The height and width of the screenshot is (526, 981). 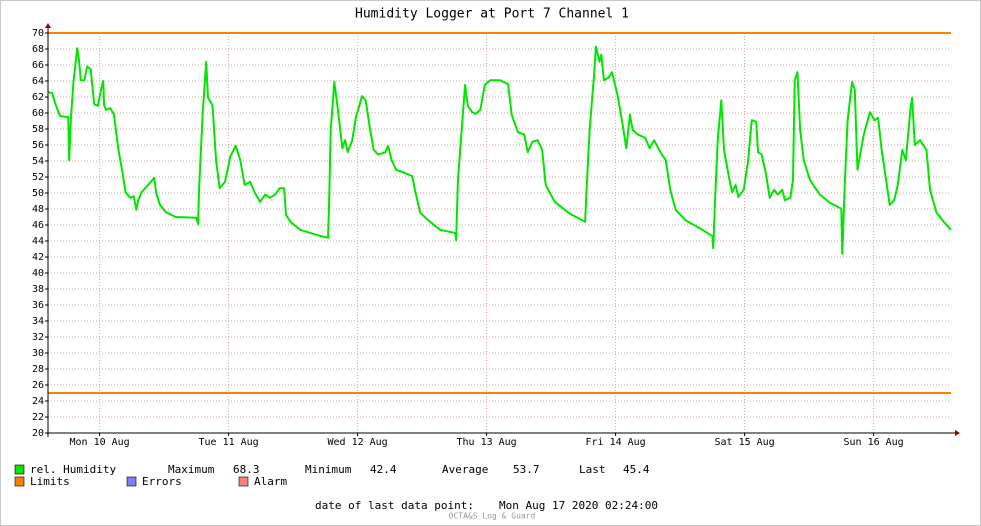 I want to click on legend-label: Alarm, so click(x=270, y=481).